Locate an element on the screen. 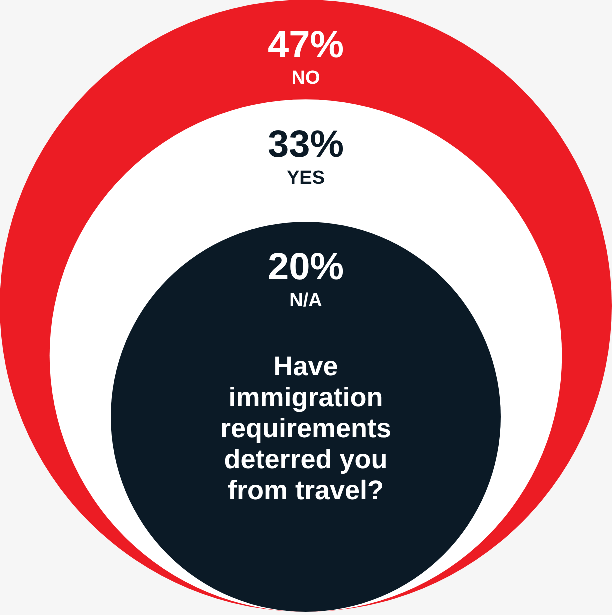 This screenshot has width=612, height=615. data-label: 20% is located at coordinates (306, 267).